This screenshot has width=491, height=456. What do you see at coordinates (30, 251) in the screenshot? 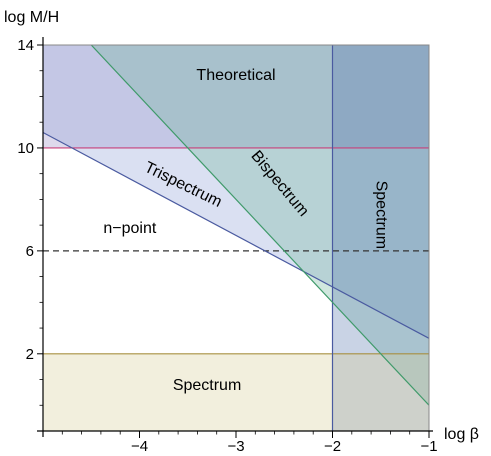
I see `y-tick-label: 6` at bounding box center [30, 251].